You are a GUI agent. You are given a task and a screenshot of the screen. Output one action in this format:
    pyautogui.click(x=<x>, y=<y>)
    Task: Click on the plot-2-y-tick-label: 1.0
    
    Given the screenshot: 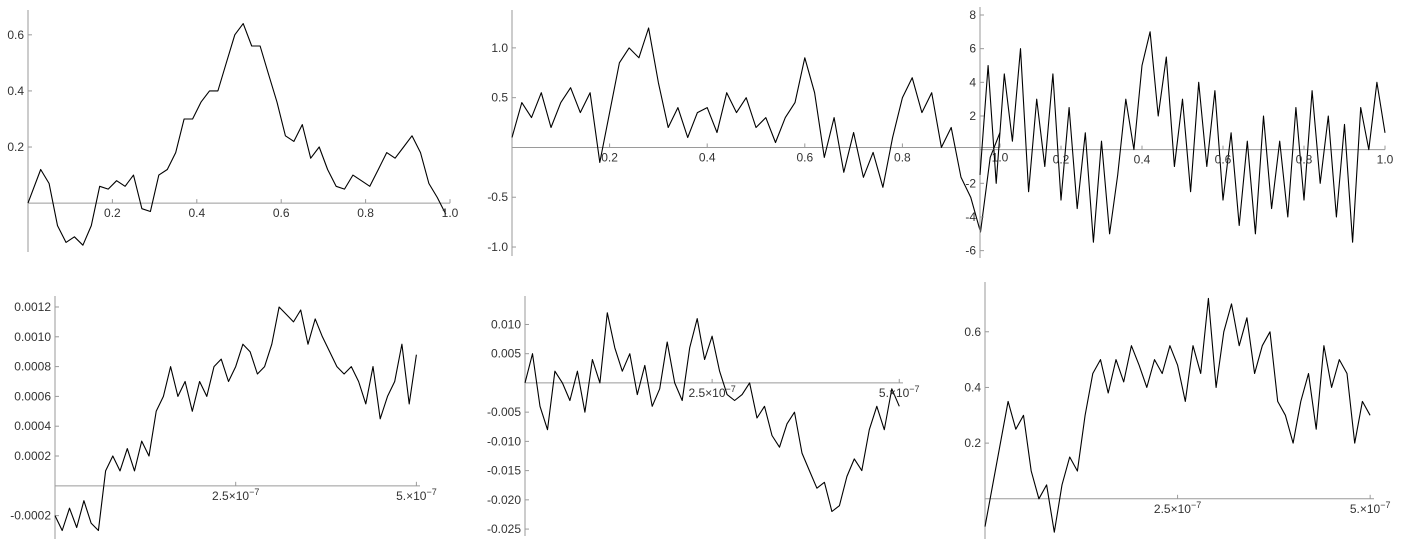 What is the action you would take?
    pyautogui.click(x=499, y=48)
    